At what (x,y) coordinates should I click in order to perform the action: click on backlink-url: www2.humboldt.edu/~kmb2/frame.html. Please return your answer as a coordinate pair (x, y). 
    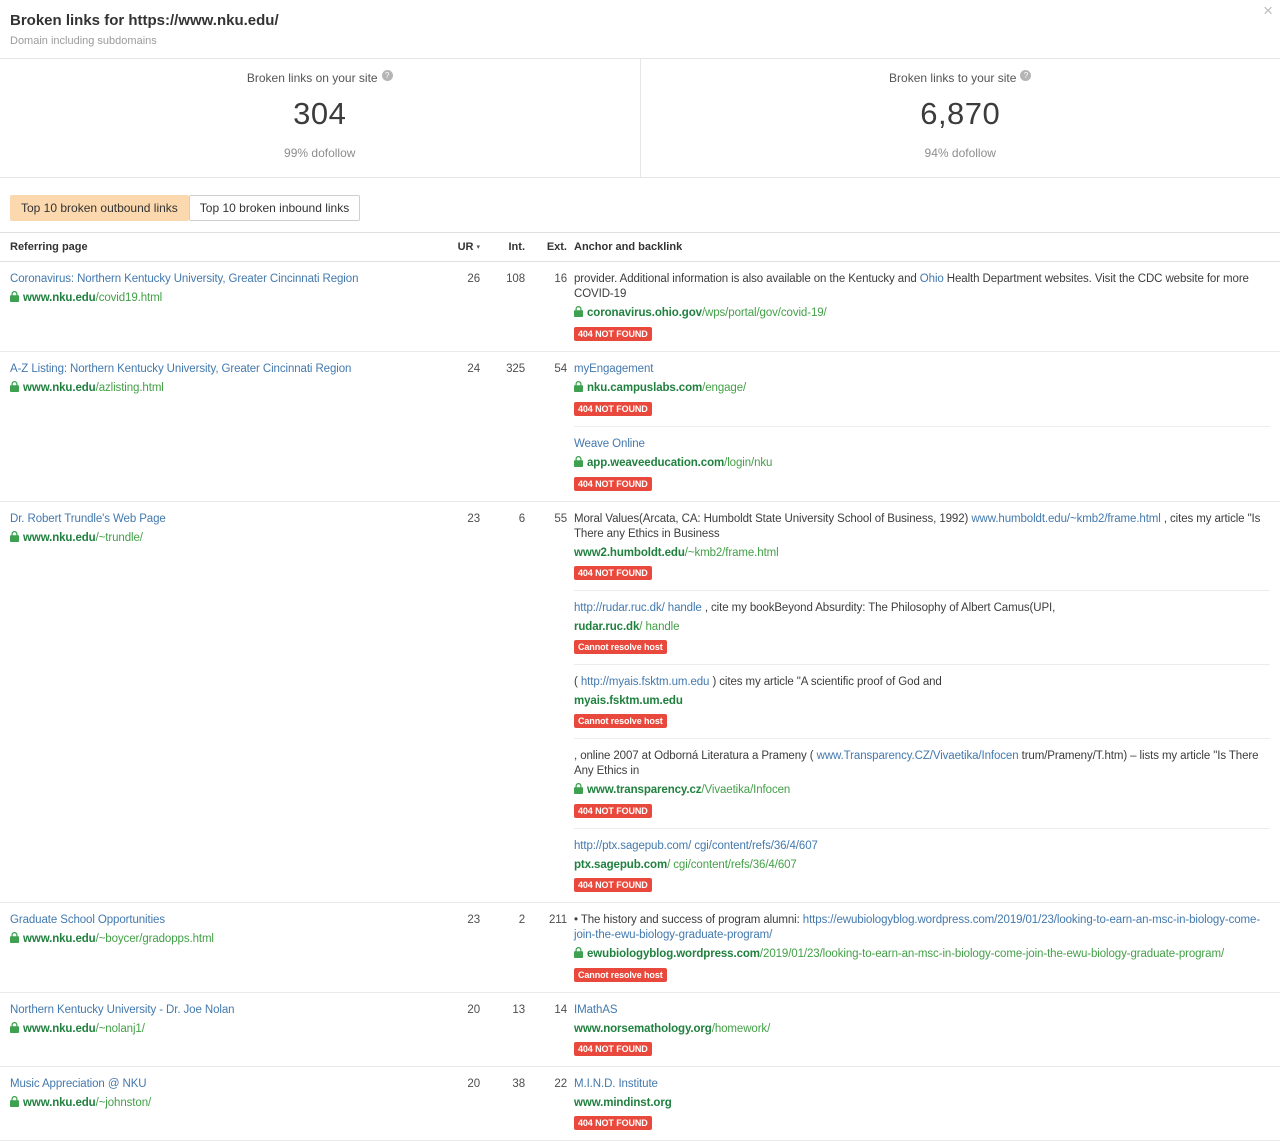
    Looking at the image, I should click on (922, 553).